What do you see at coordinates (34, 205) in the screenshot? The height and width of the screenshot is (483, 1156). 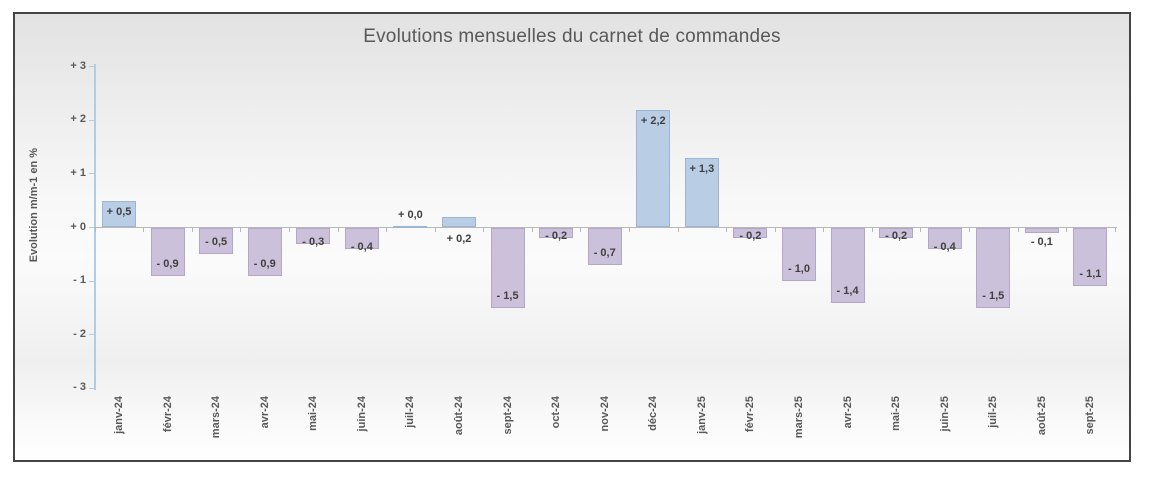 I see `y-axis-title: Evolution m/m-1 en %` at bounding box center [34, 205].